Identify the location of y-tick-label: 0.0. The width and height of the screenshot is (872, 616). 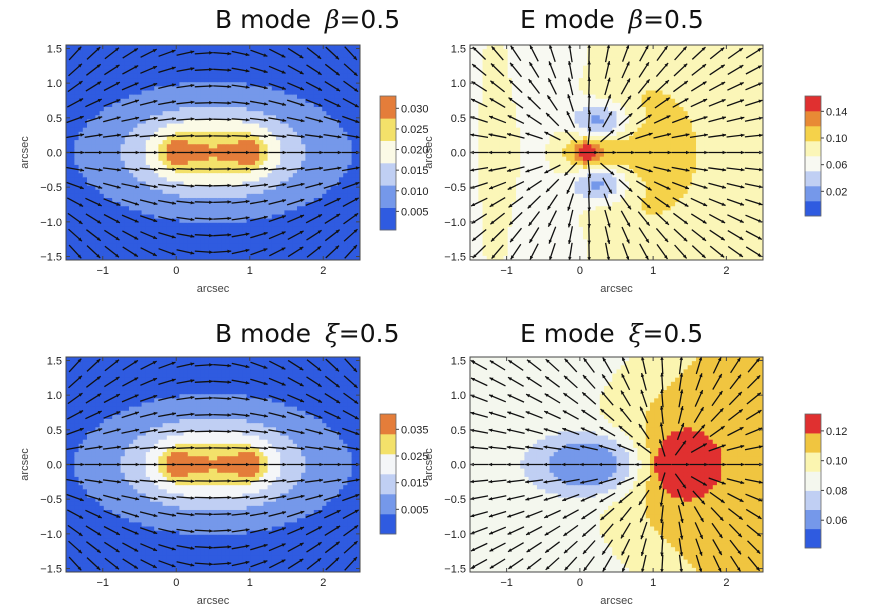
(458, 466).